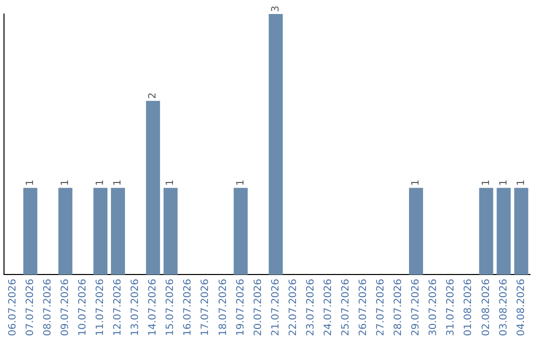 The image size is (540, 340). What do you see at coordinates (468, 307) in the screenshot?
I see `x-tick-label: 01.08.2026` at bounding box center [468, 307].